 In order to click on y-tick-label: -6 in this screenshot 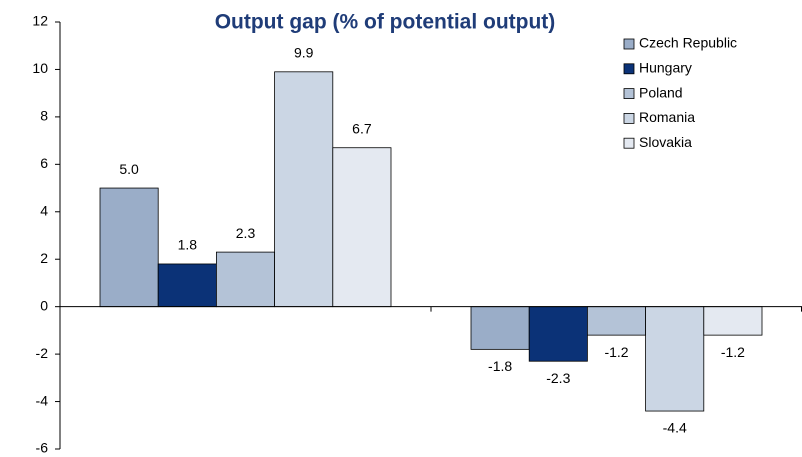, I will do `click(42, 448)`.